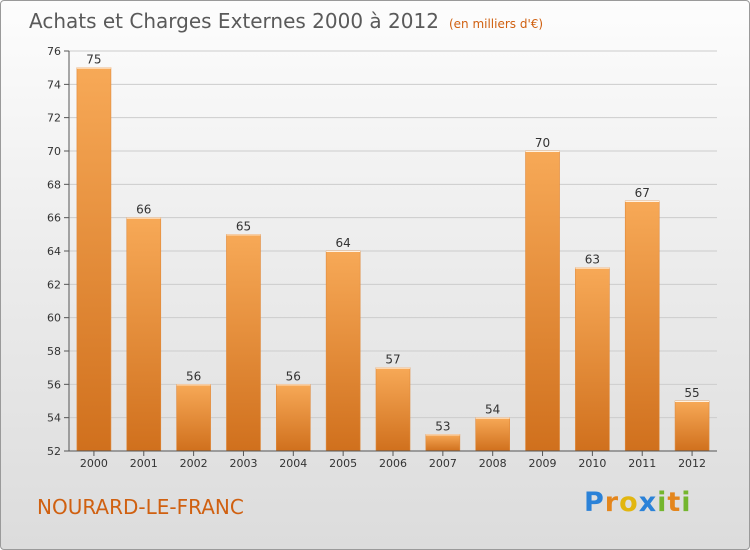 Image resolution: width=750 pixels, height=550 pixels. What do you see at coordinates (642, 463) in the screenshot?
I see `x-tick-label: 2011` at bounding box center [642, 463].